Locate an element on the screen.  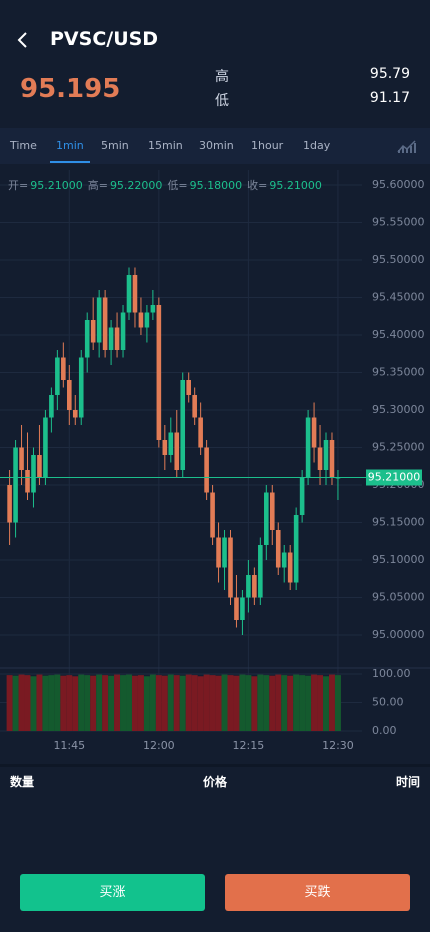
sell-button: 买跌 is located at coordinates (317, 892).